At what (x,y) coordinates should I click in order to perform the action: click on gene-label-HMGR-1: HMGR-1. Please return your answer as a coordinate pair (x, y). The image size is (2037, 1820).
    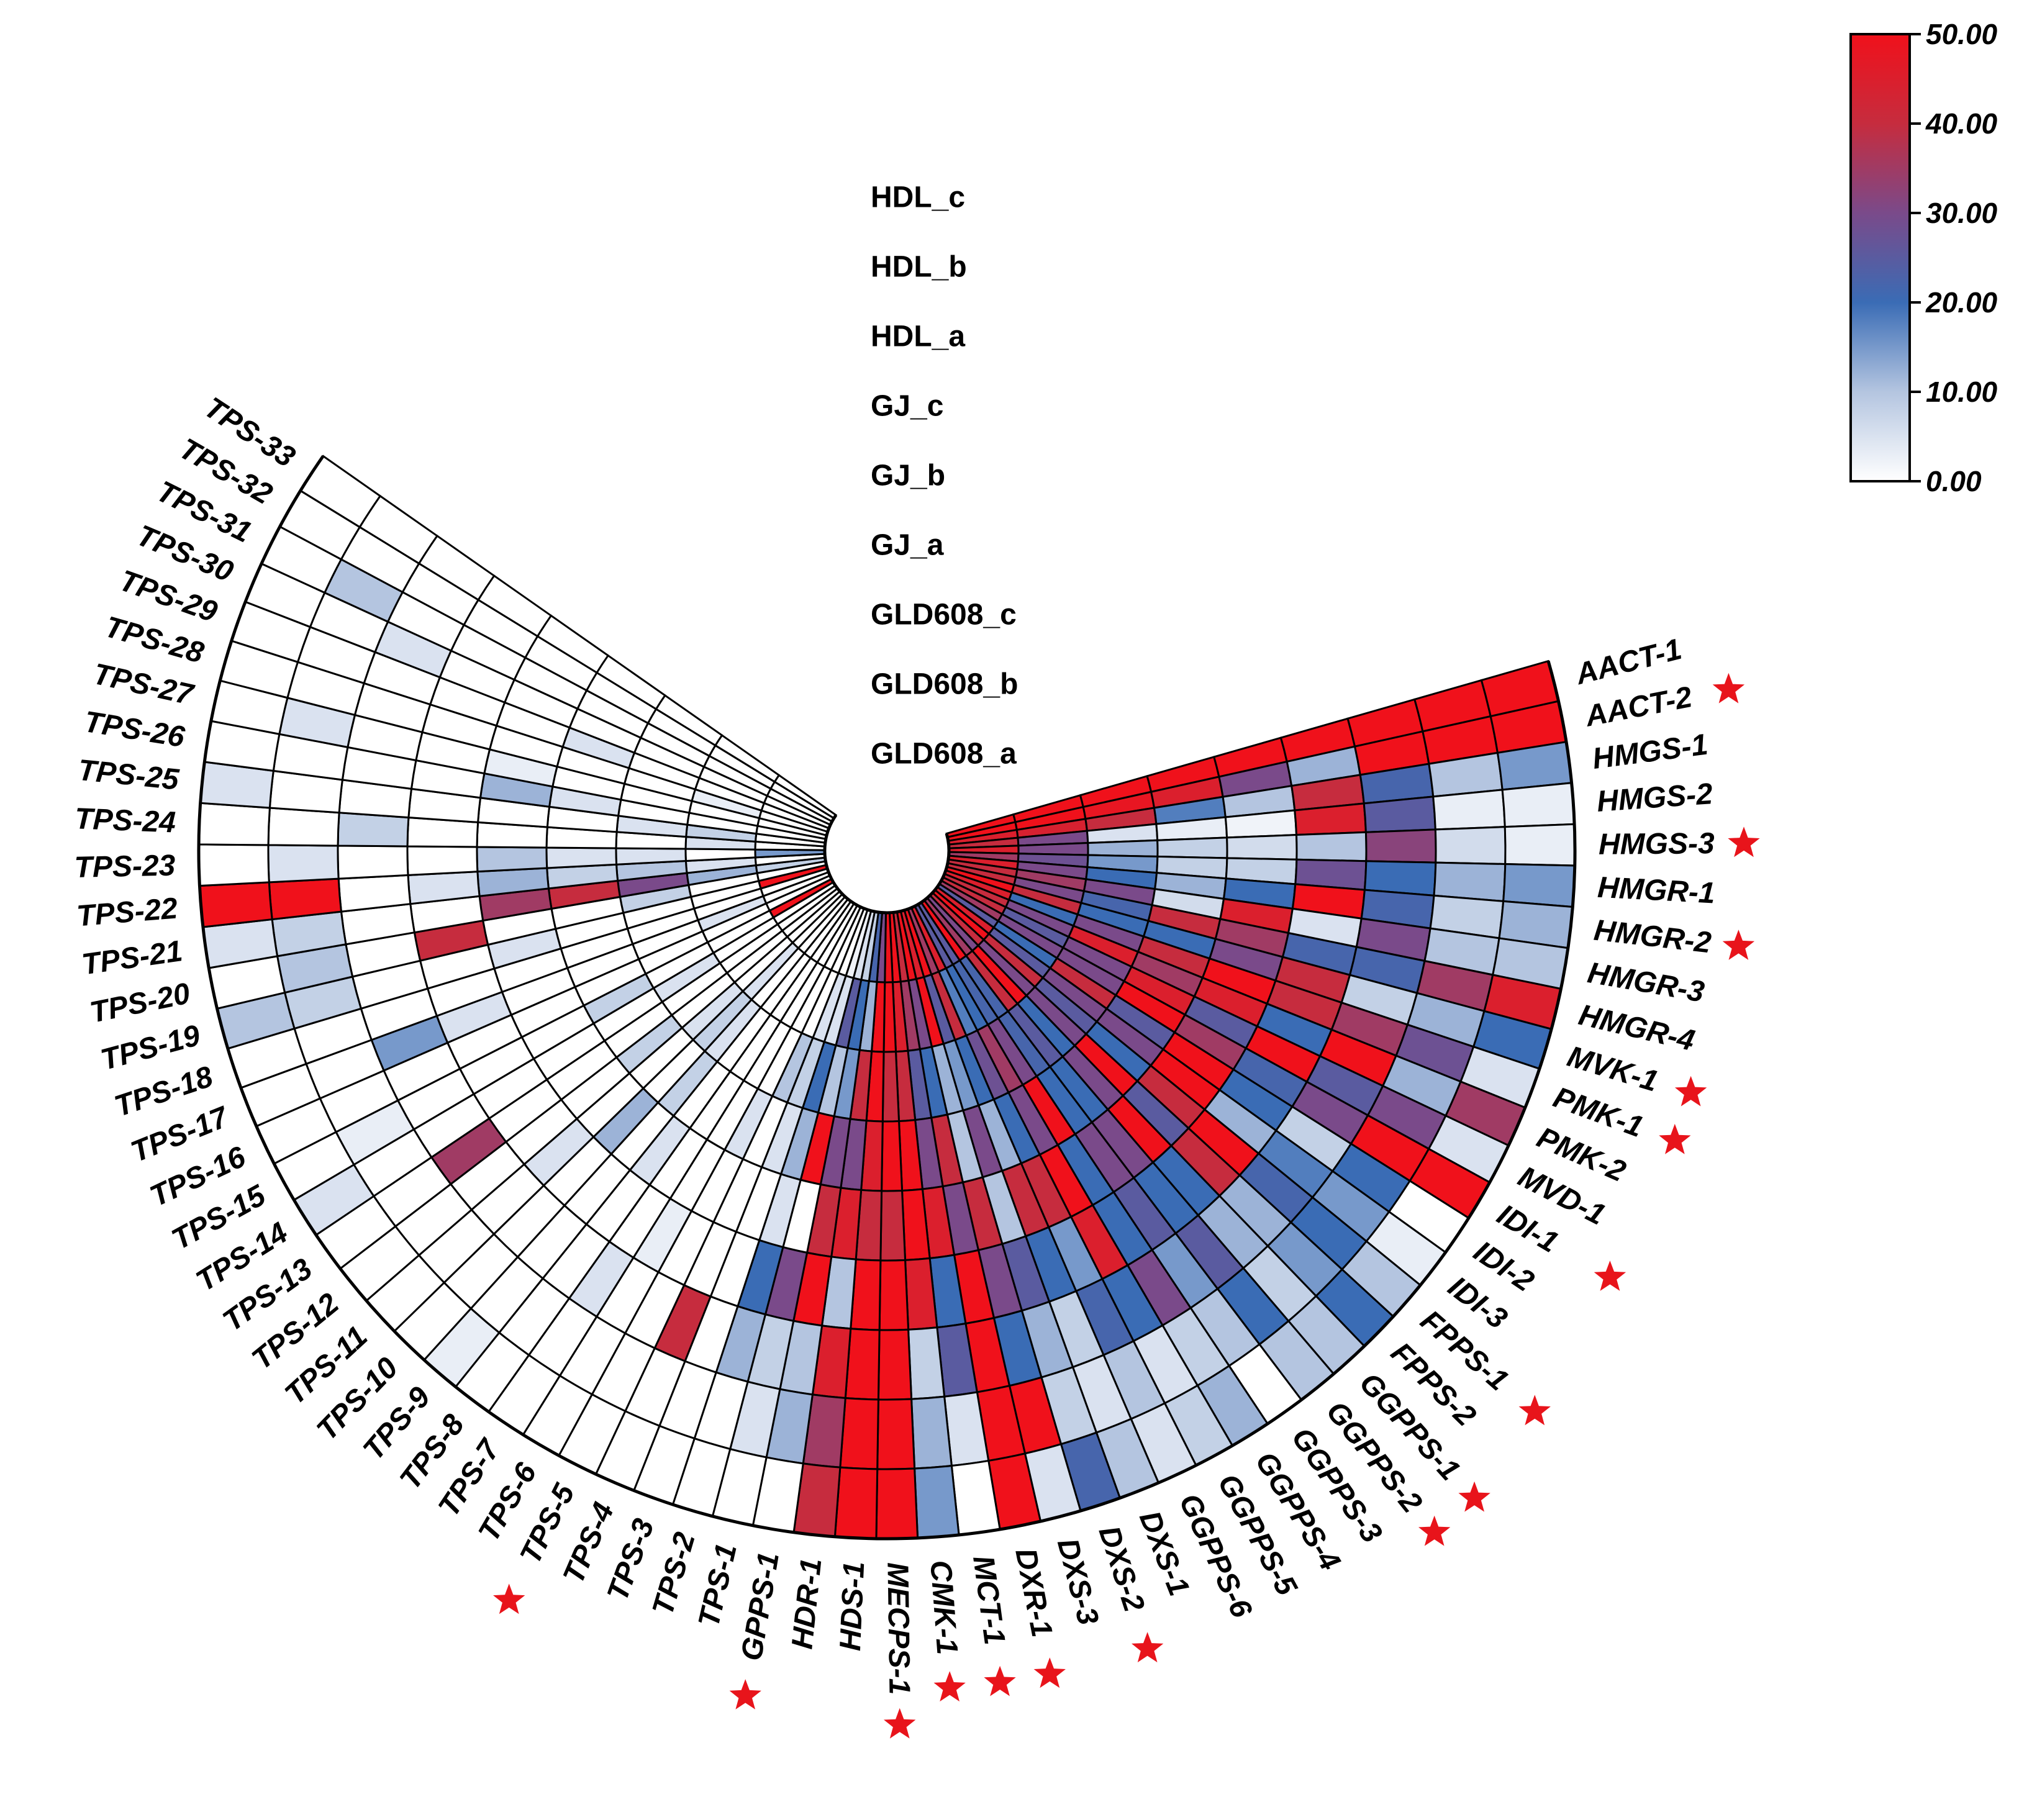
    Looking at the image, I should click on (1656, 890).